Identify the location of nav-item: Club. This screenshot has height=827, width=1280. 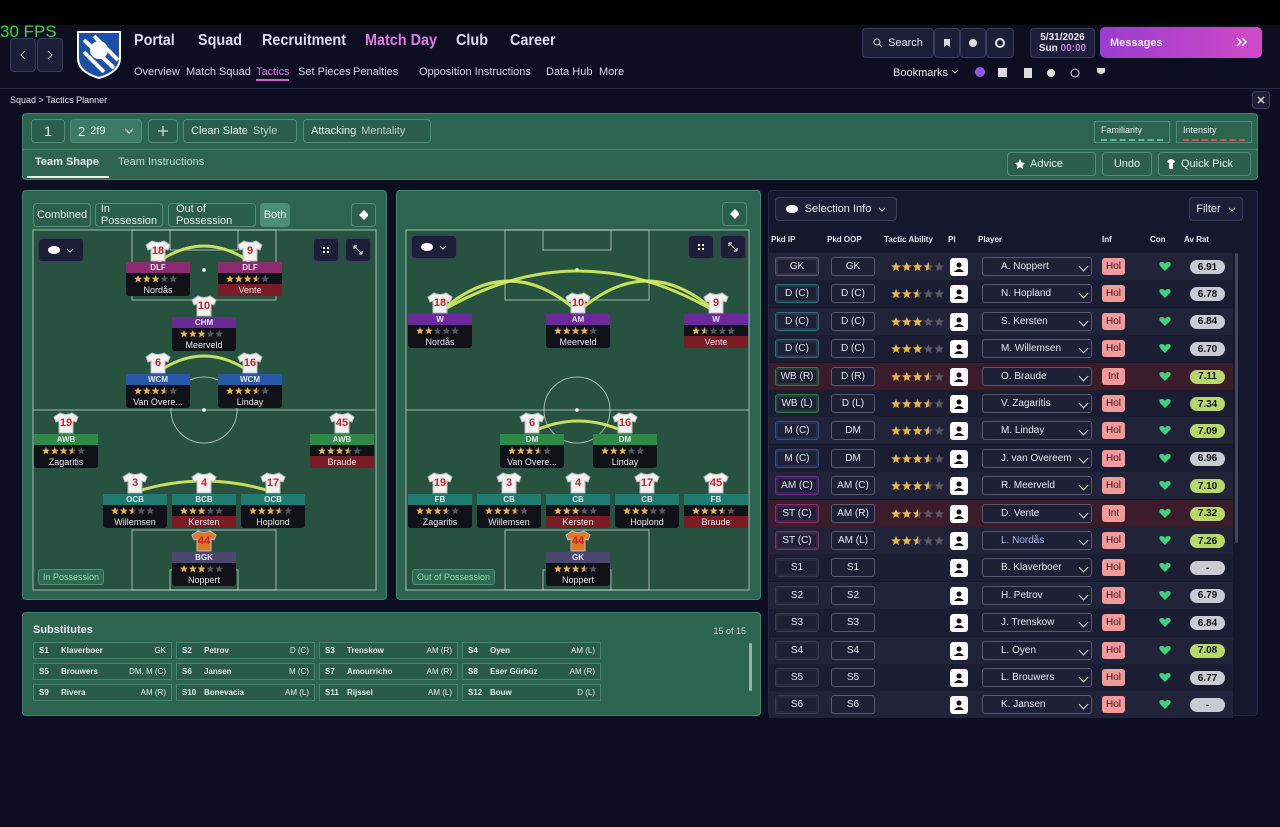
(472, 40).